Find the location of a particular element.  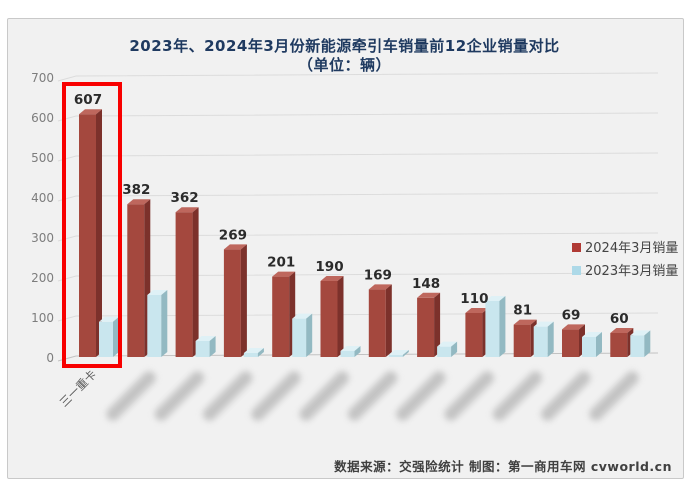

value-label: 148 is located at coordinates (426, 284).